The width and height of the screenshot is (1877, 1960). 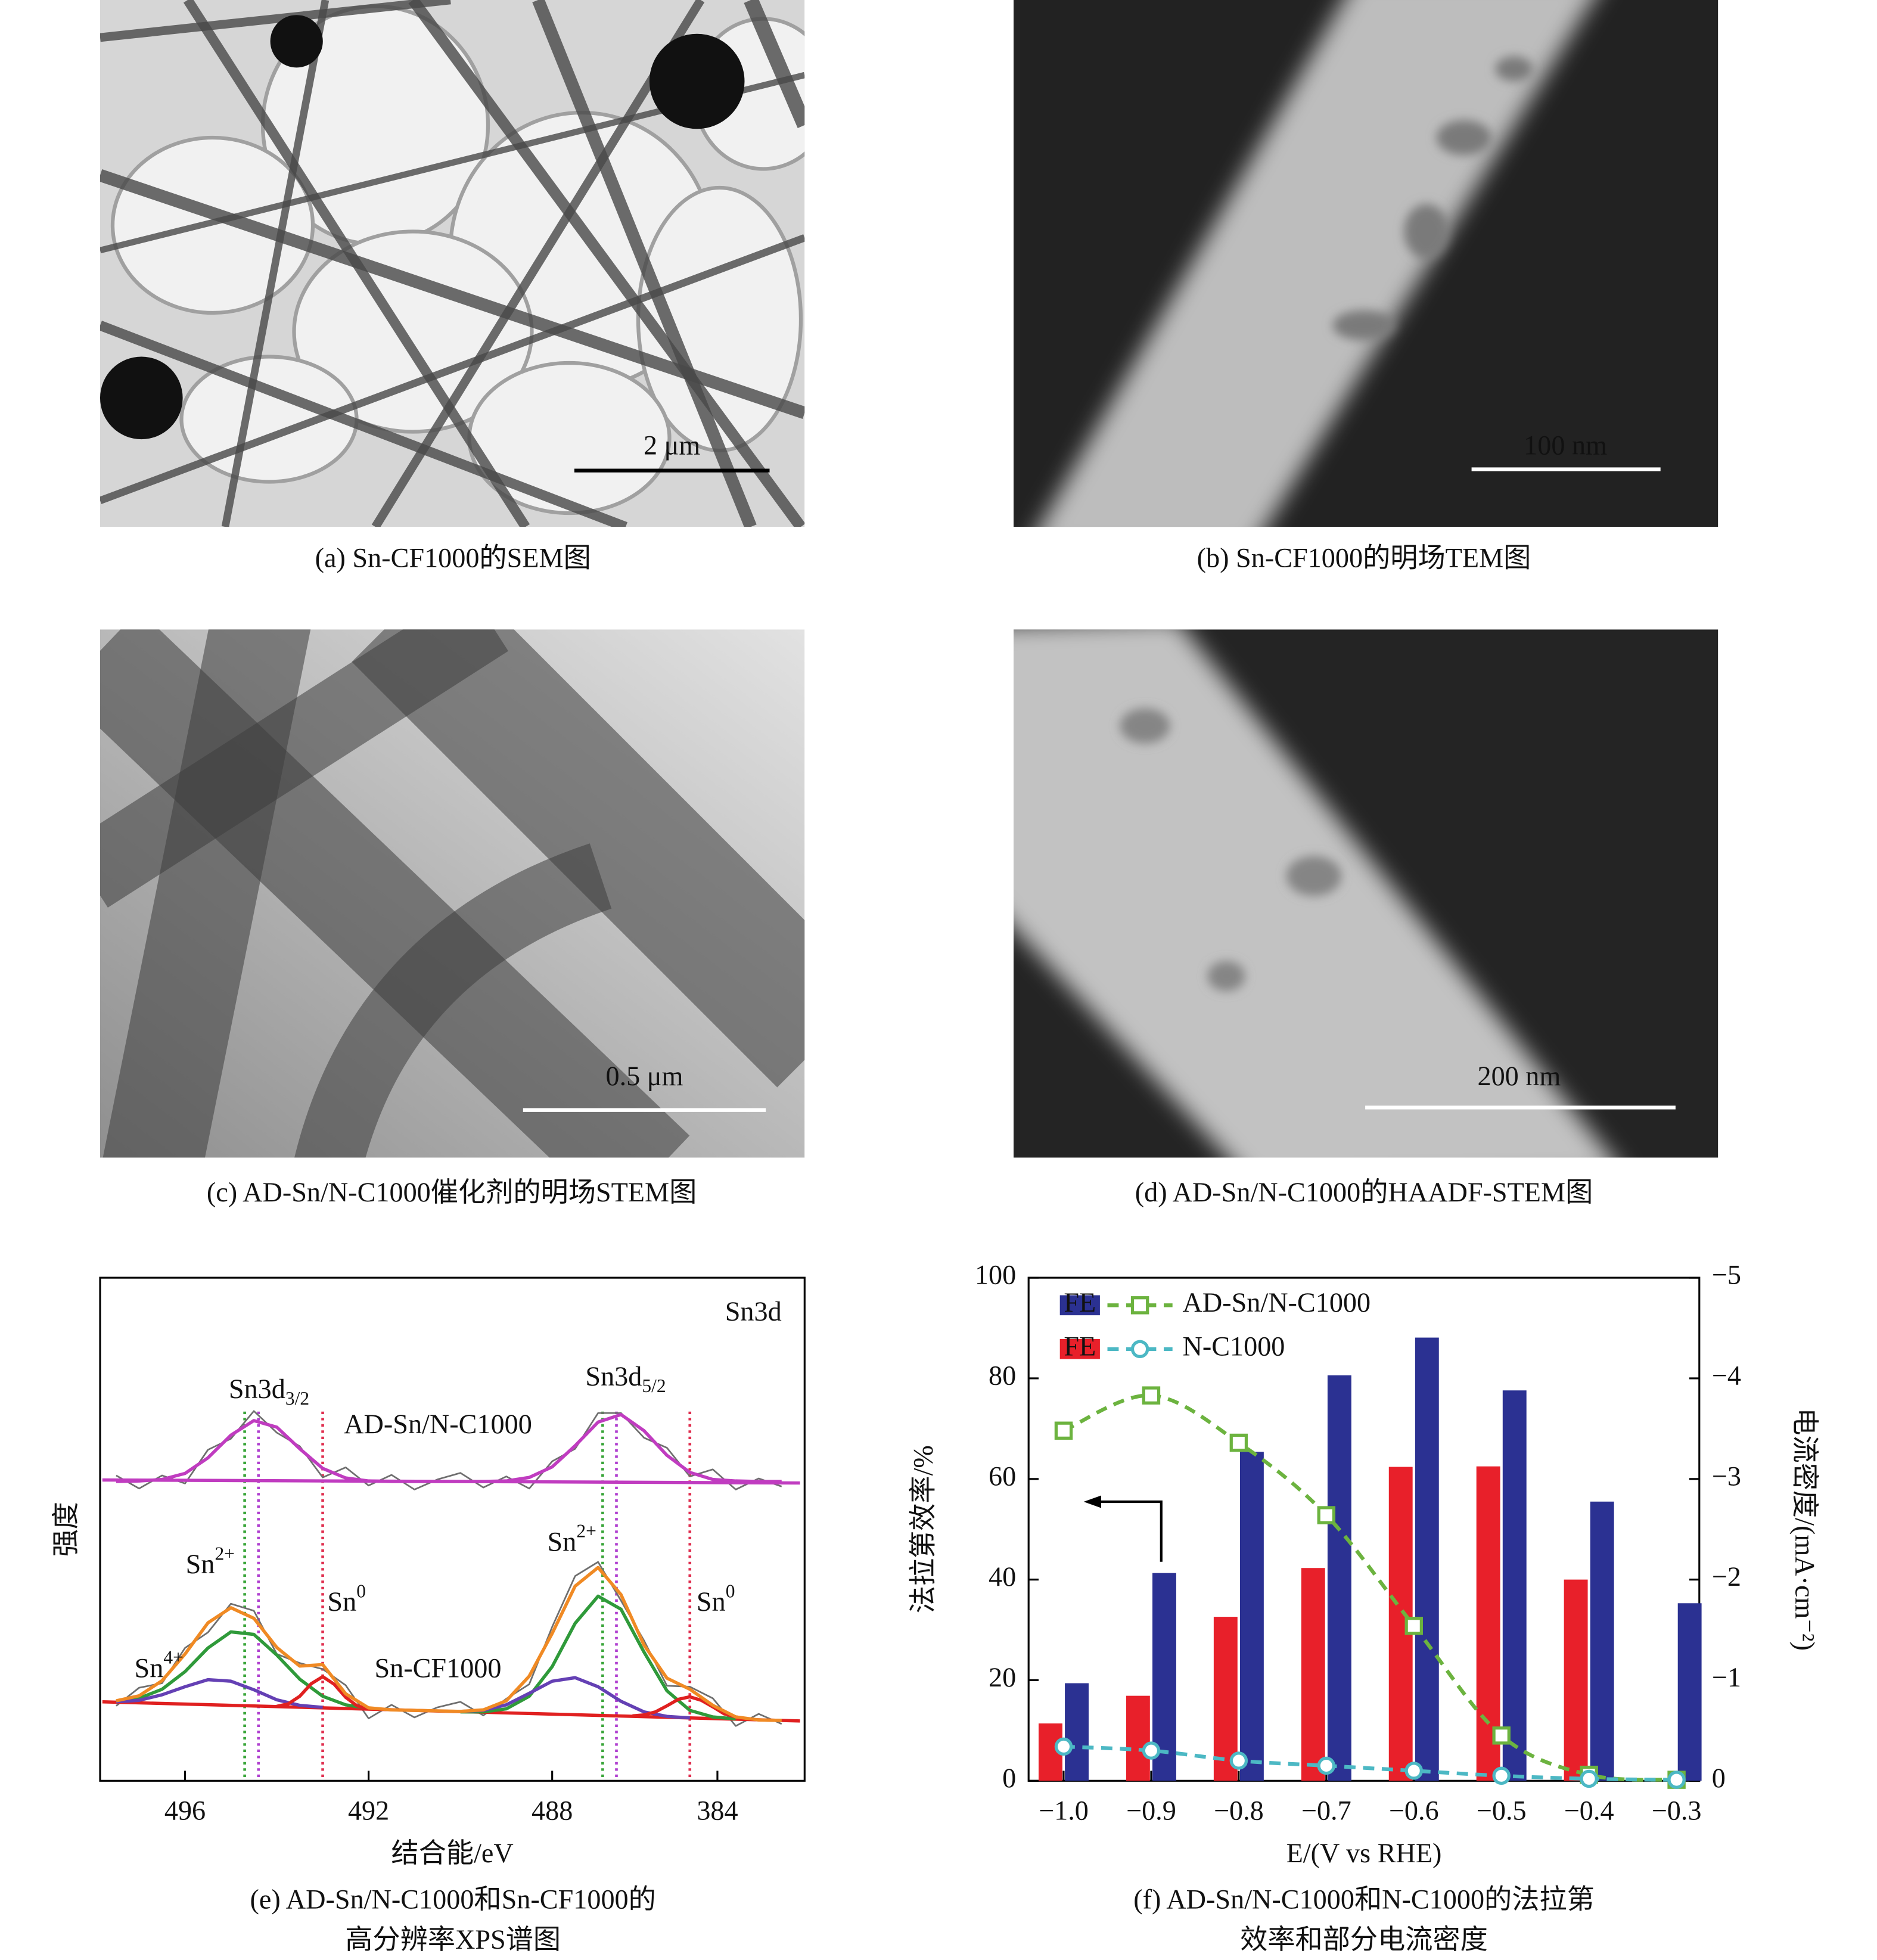 What do you see at coordinates (1002, 1677) in the screenshot?
I see `y-tick-label: 20` at bounding box center [1002, 1677].